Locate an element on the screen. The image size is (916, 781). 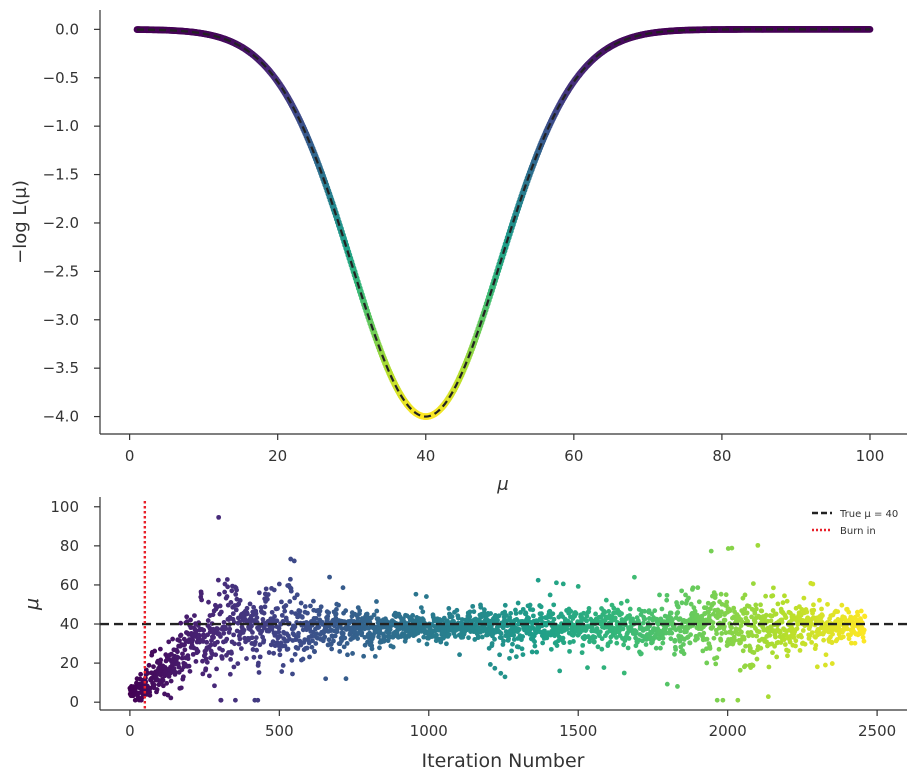
bottom-y-tick-label: 20 is located at coordinates (69, 663).